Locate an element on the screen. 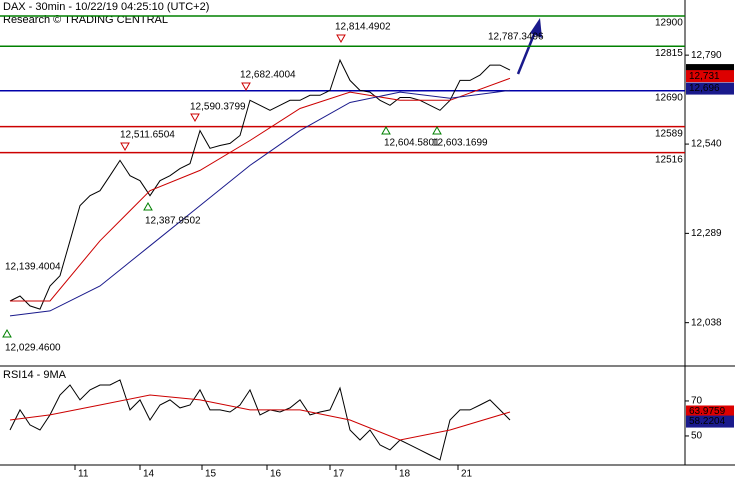 The width and height of the screenshot is (735, 480). annotation: 12,029.4600 is located at coordinates (33, 348).